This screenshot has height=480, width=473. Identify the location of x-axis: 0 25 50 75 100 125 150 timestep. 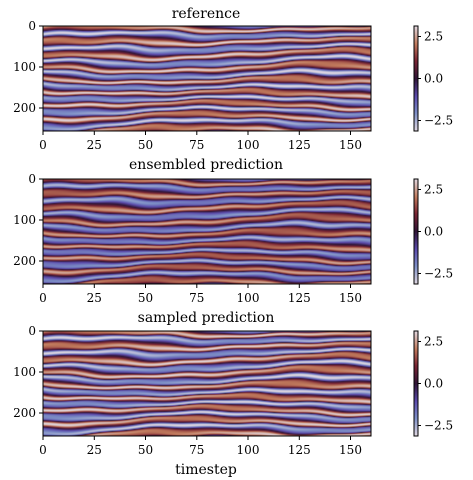
(200, 457).